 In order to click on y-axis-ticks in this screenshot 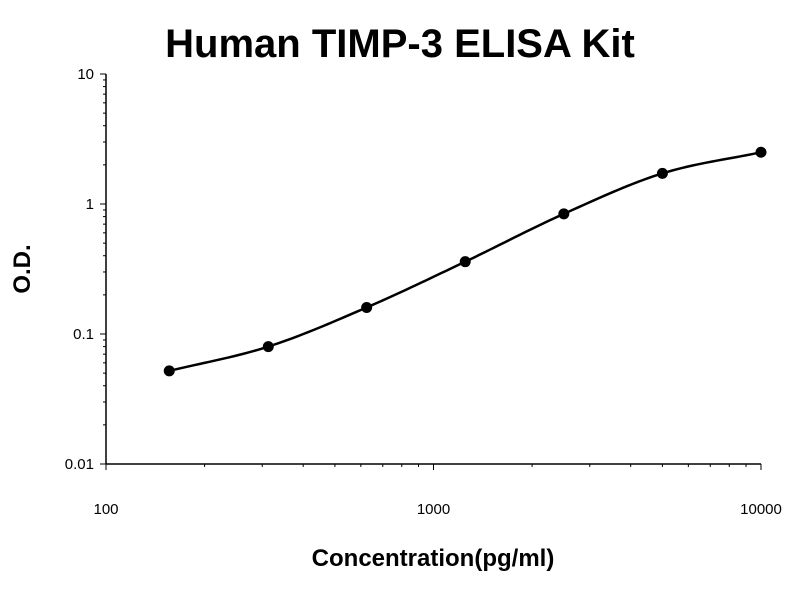, I will do `click(103, 269)`.